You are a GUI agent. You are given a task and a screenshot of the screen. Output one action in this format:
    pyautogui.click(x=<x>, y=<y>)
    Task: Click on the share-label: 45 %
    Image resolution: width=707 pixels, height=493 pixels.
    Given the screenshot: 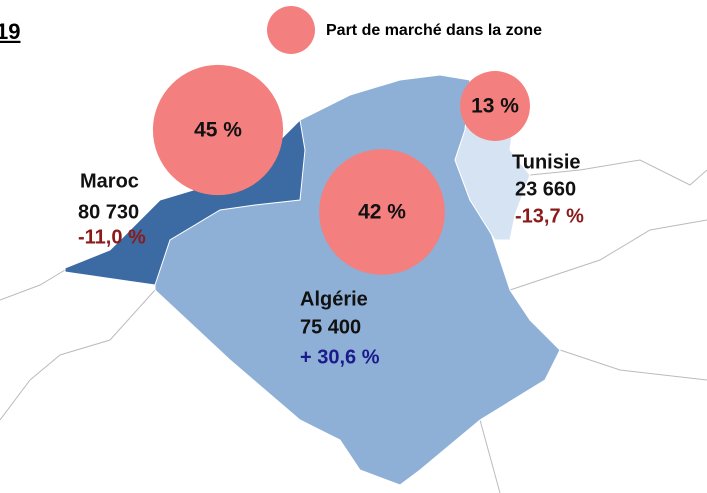 What is the action you would take?
    pyautogui.click(x=218, y=130)
    